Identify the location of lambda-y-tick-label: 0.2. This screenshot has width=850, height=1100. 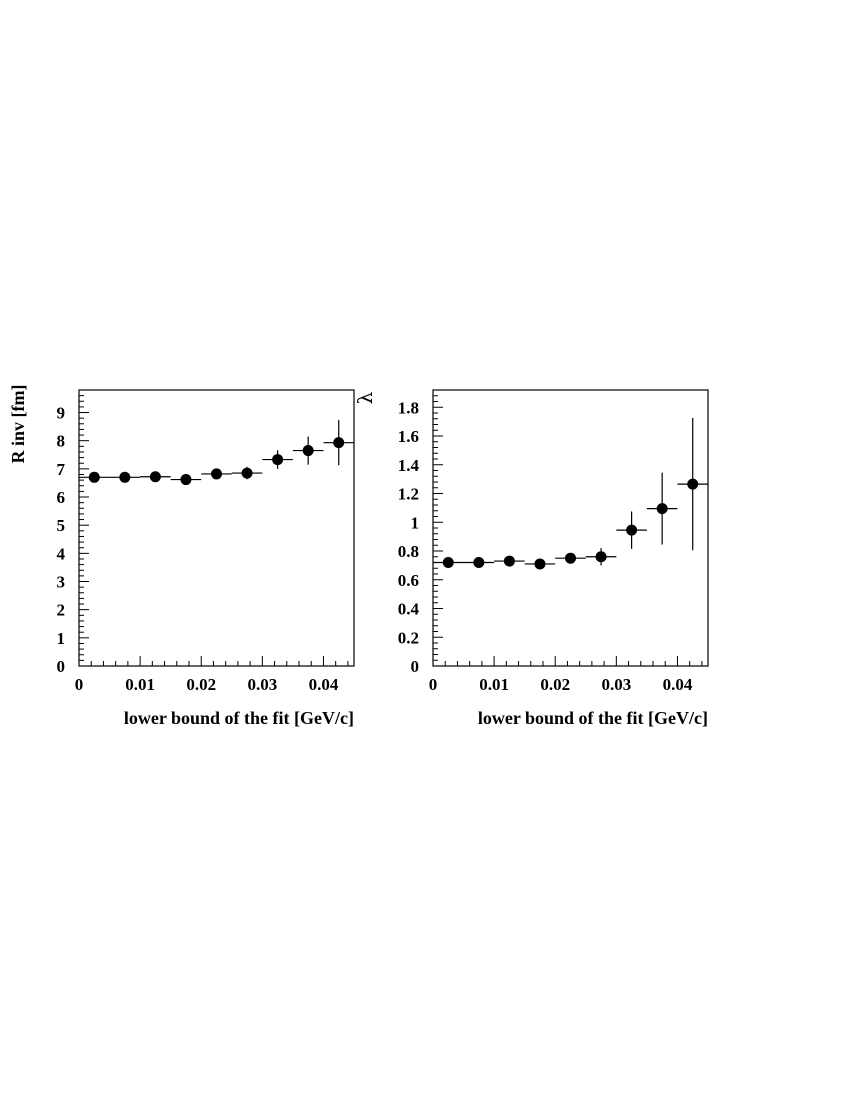
(408, 637).